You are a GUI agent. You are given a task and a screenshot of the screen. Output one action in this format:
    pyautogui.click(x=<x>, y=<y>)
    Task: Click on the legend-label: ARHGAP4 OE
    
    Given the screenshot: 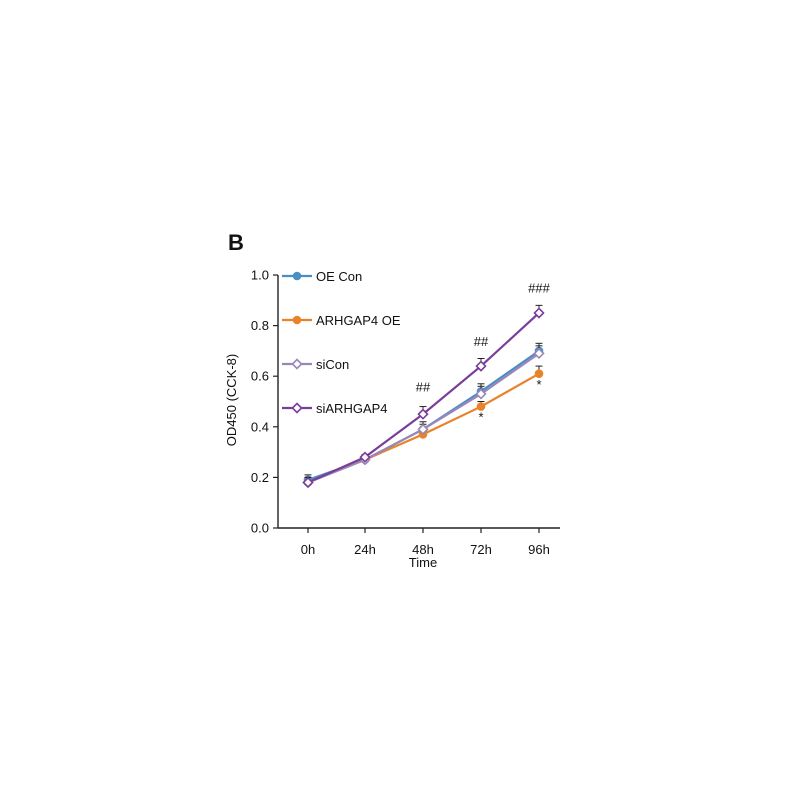 What is the action you would take?
    pyautogui.click(x=358, y=320)
    